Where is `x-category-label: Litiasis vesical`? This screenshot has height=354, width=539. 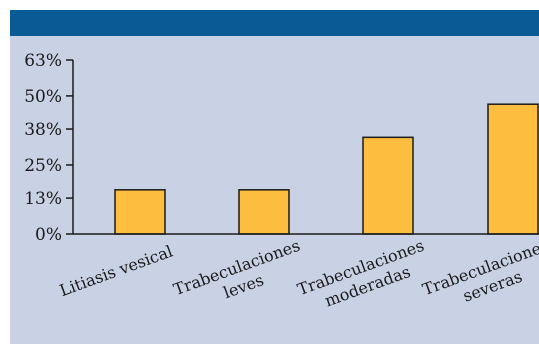 x-category-label: Litiasis vesical is located at coordinates (116, 271).